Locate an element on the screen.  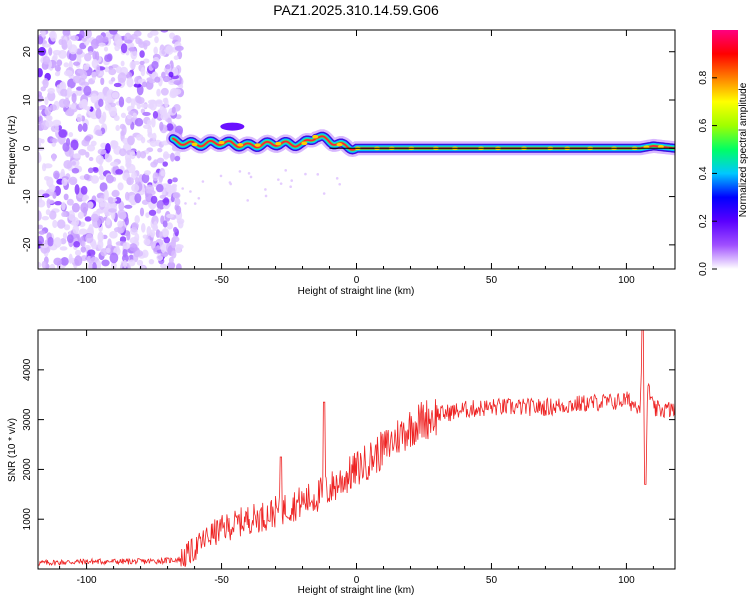
top-y-axis-label: Frequency (Hz) is located at coordinates (12, 150).